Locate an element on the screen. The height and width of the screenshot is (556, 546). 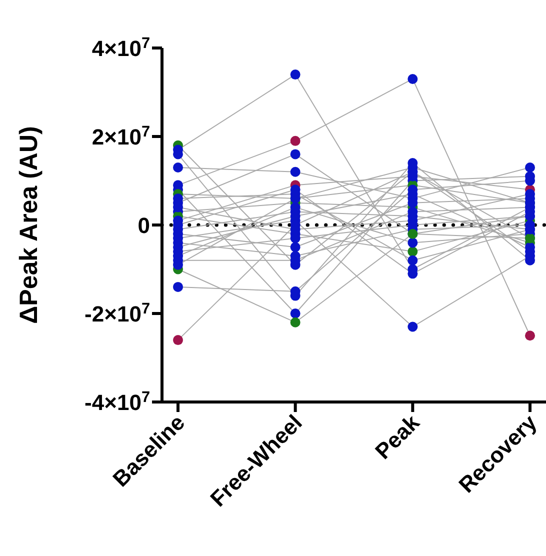
y-axis-title: ΔPeak Area (AU) is located at coordinates (28, 225).